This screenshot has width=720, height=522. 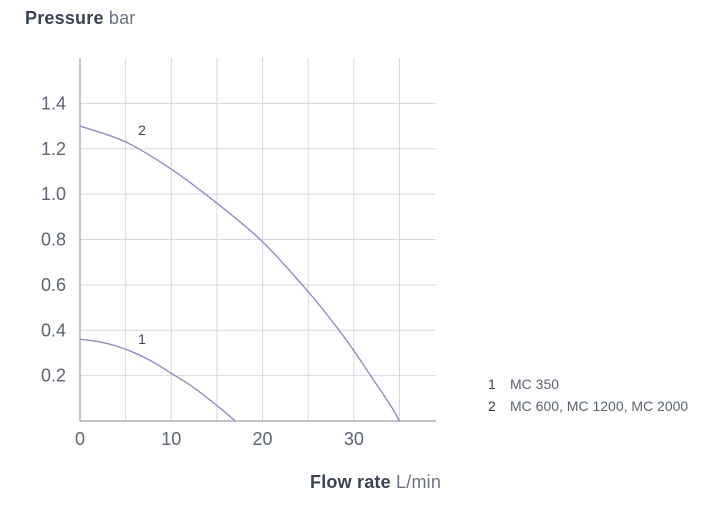 What do you see at coordinates (53, 240) in the screenshot?
I see `y-tick-label: 0.8` at bounding box center [53, 240].